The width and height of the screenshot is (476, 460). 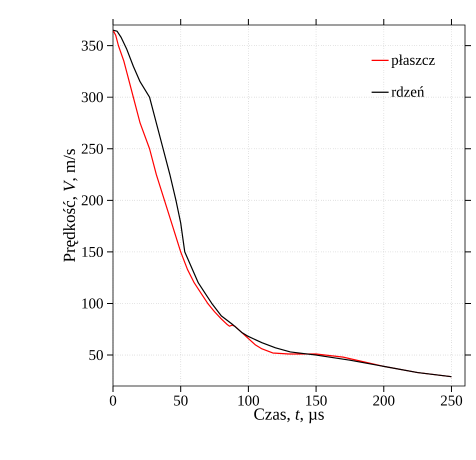 I want to click on y-tick-label: 300, so click(x=92, y=97).